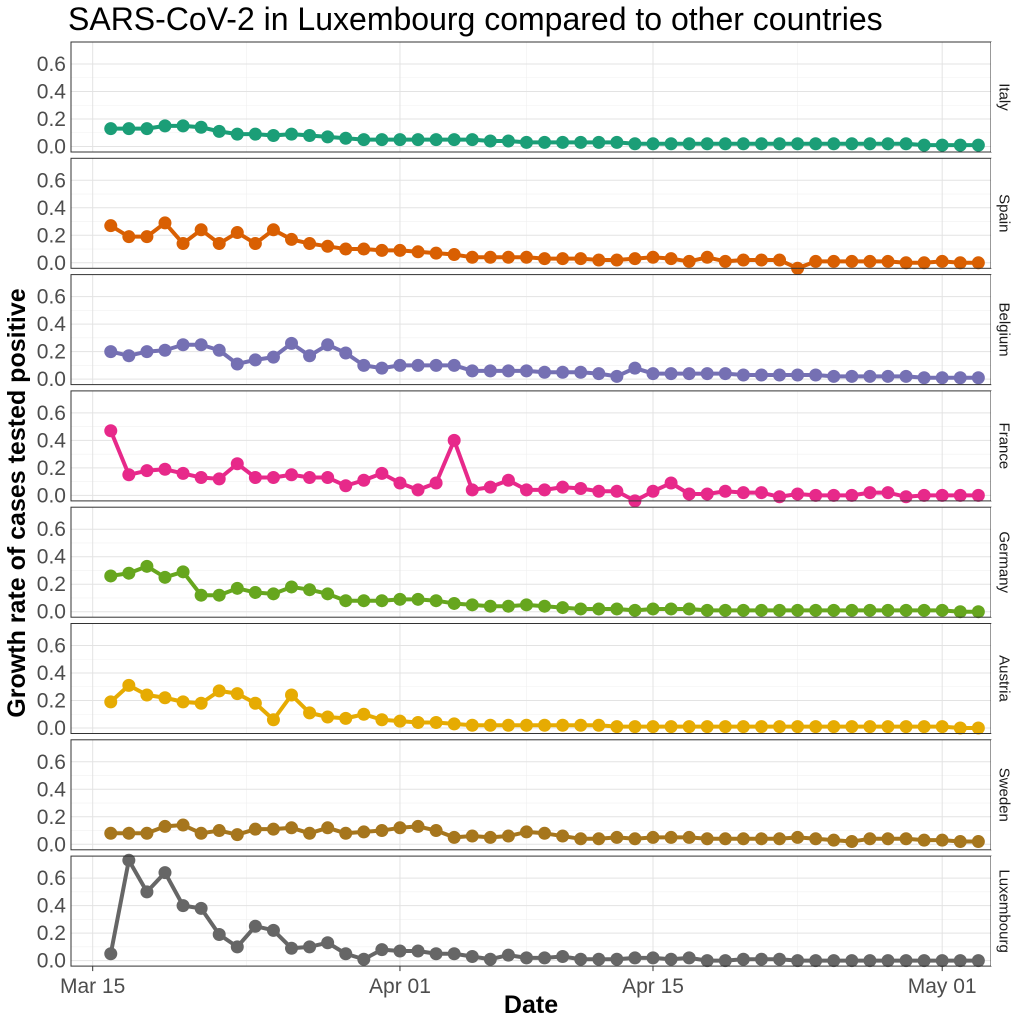 The image size is (1024, 1024). Describe the element at coordinates (526, 913) in the screenshot. I see `panel-luxembourg: 0.0 0.2 0.4 0.6 Luxembourg` at that location.